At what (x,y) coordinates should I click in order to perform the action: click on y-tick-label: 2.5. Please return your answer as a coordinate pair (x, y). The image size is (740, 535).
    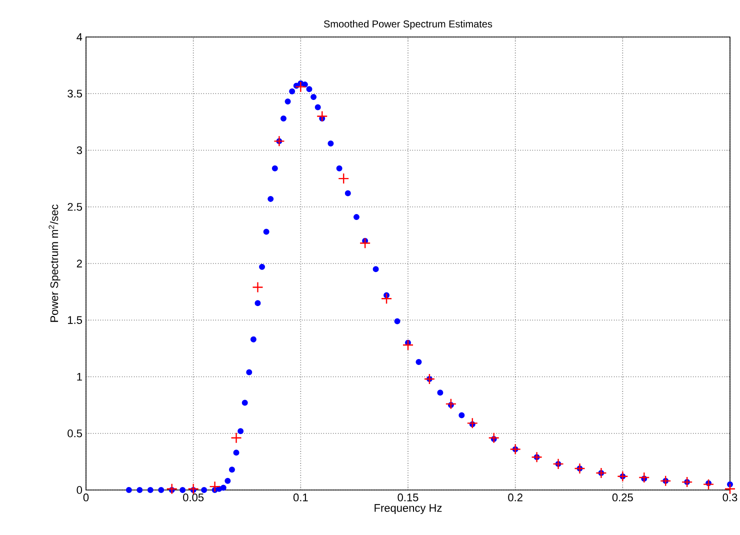
    Looking at the image, I should click on (75, 206).